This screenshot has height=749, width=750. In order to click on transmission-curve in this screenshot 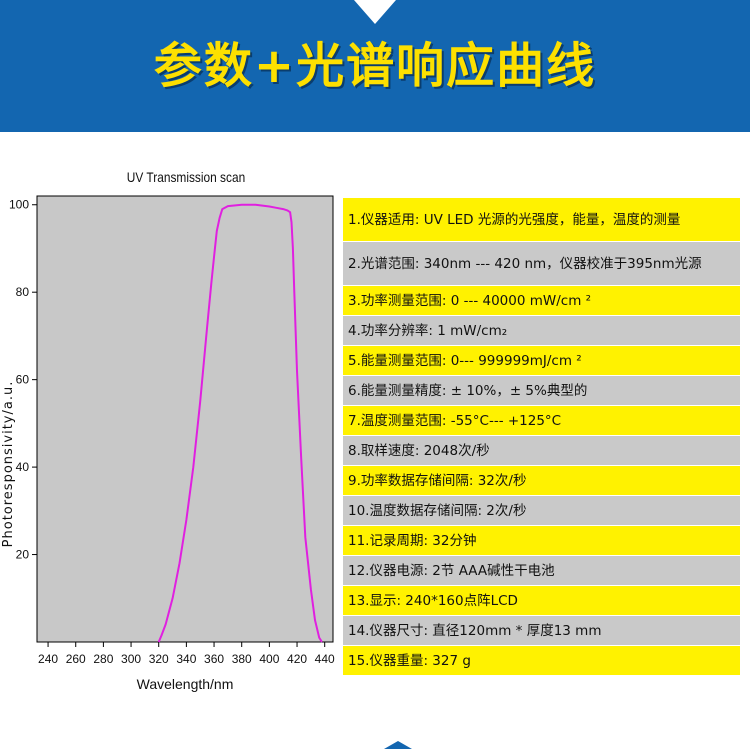, I will do `click(240, 423)`.